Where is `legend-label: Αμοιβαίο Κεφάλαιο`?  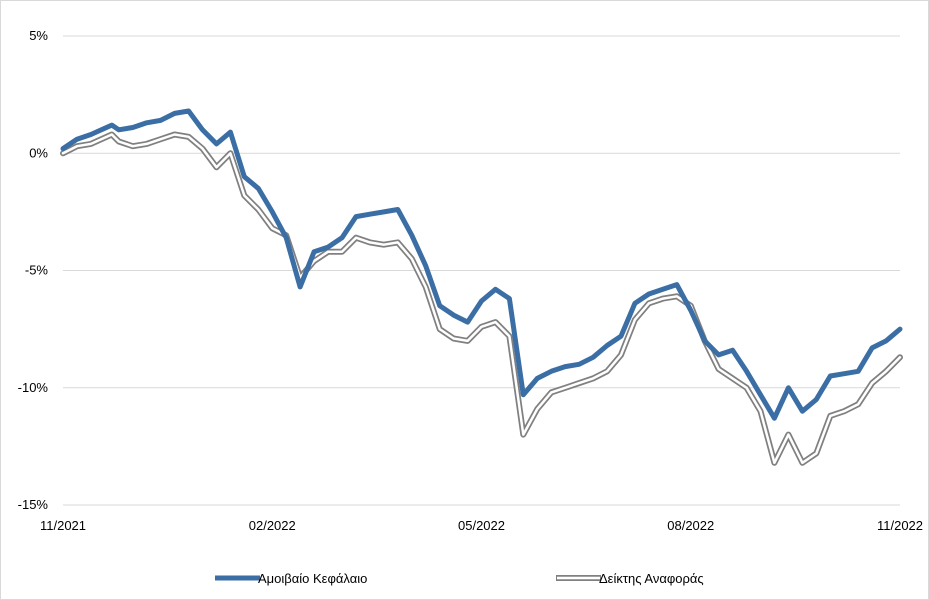 legend-label: Αμοιβαίο Κεφάλαιο is located at coordinates (312, 578).